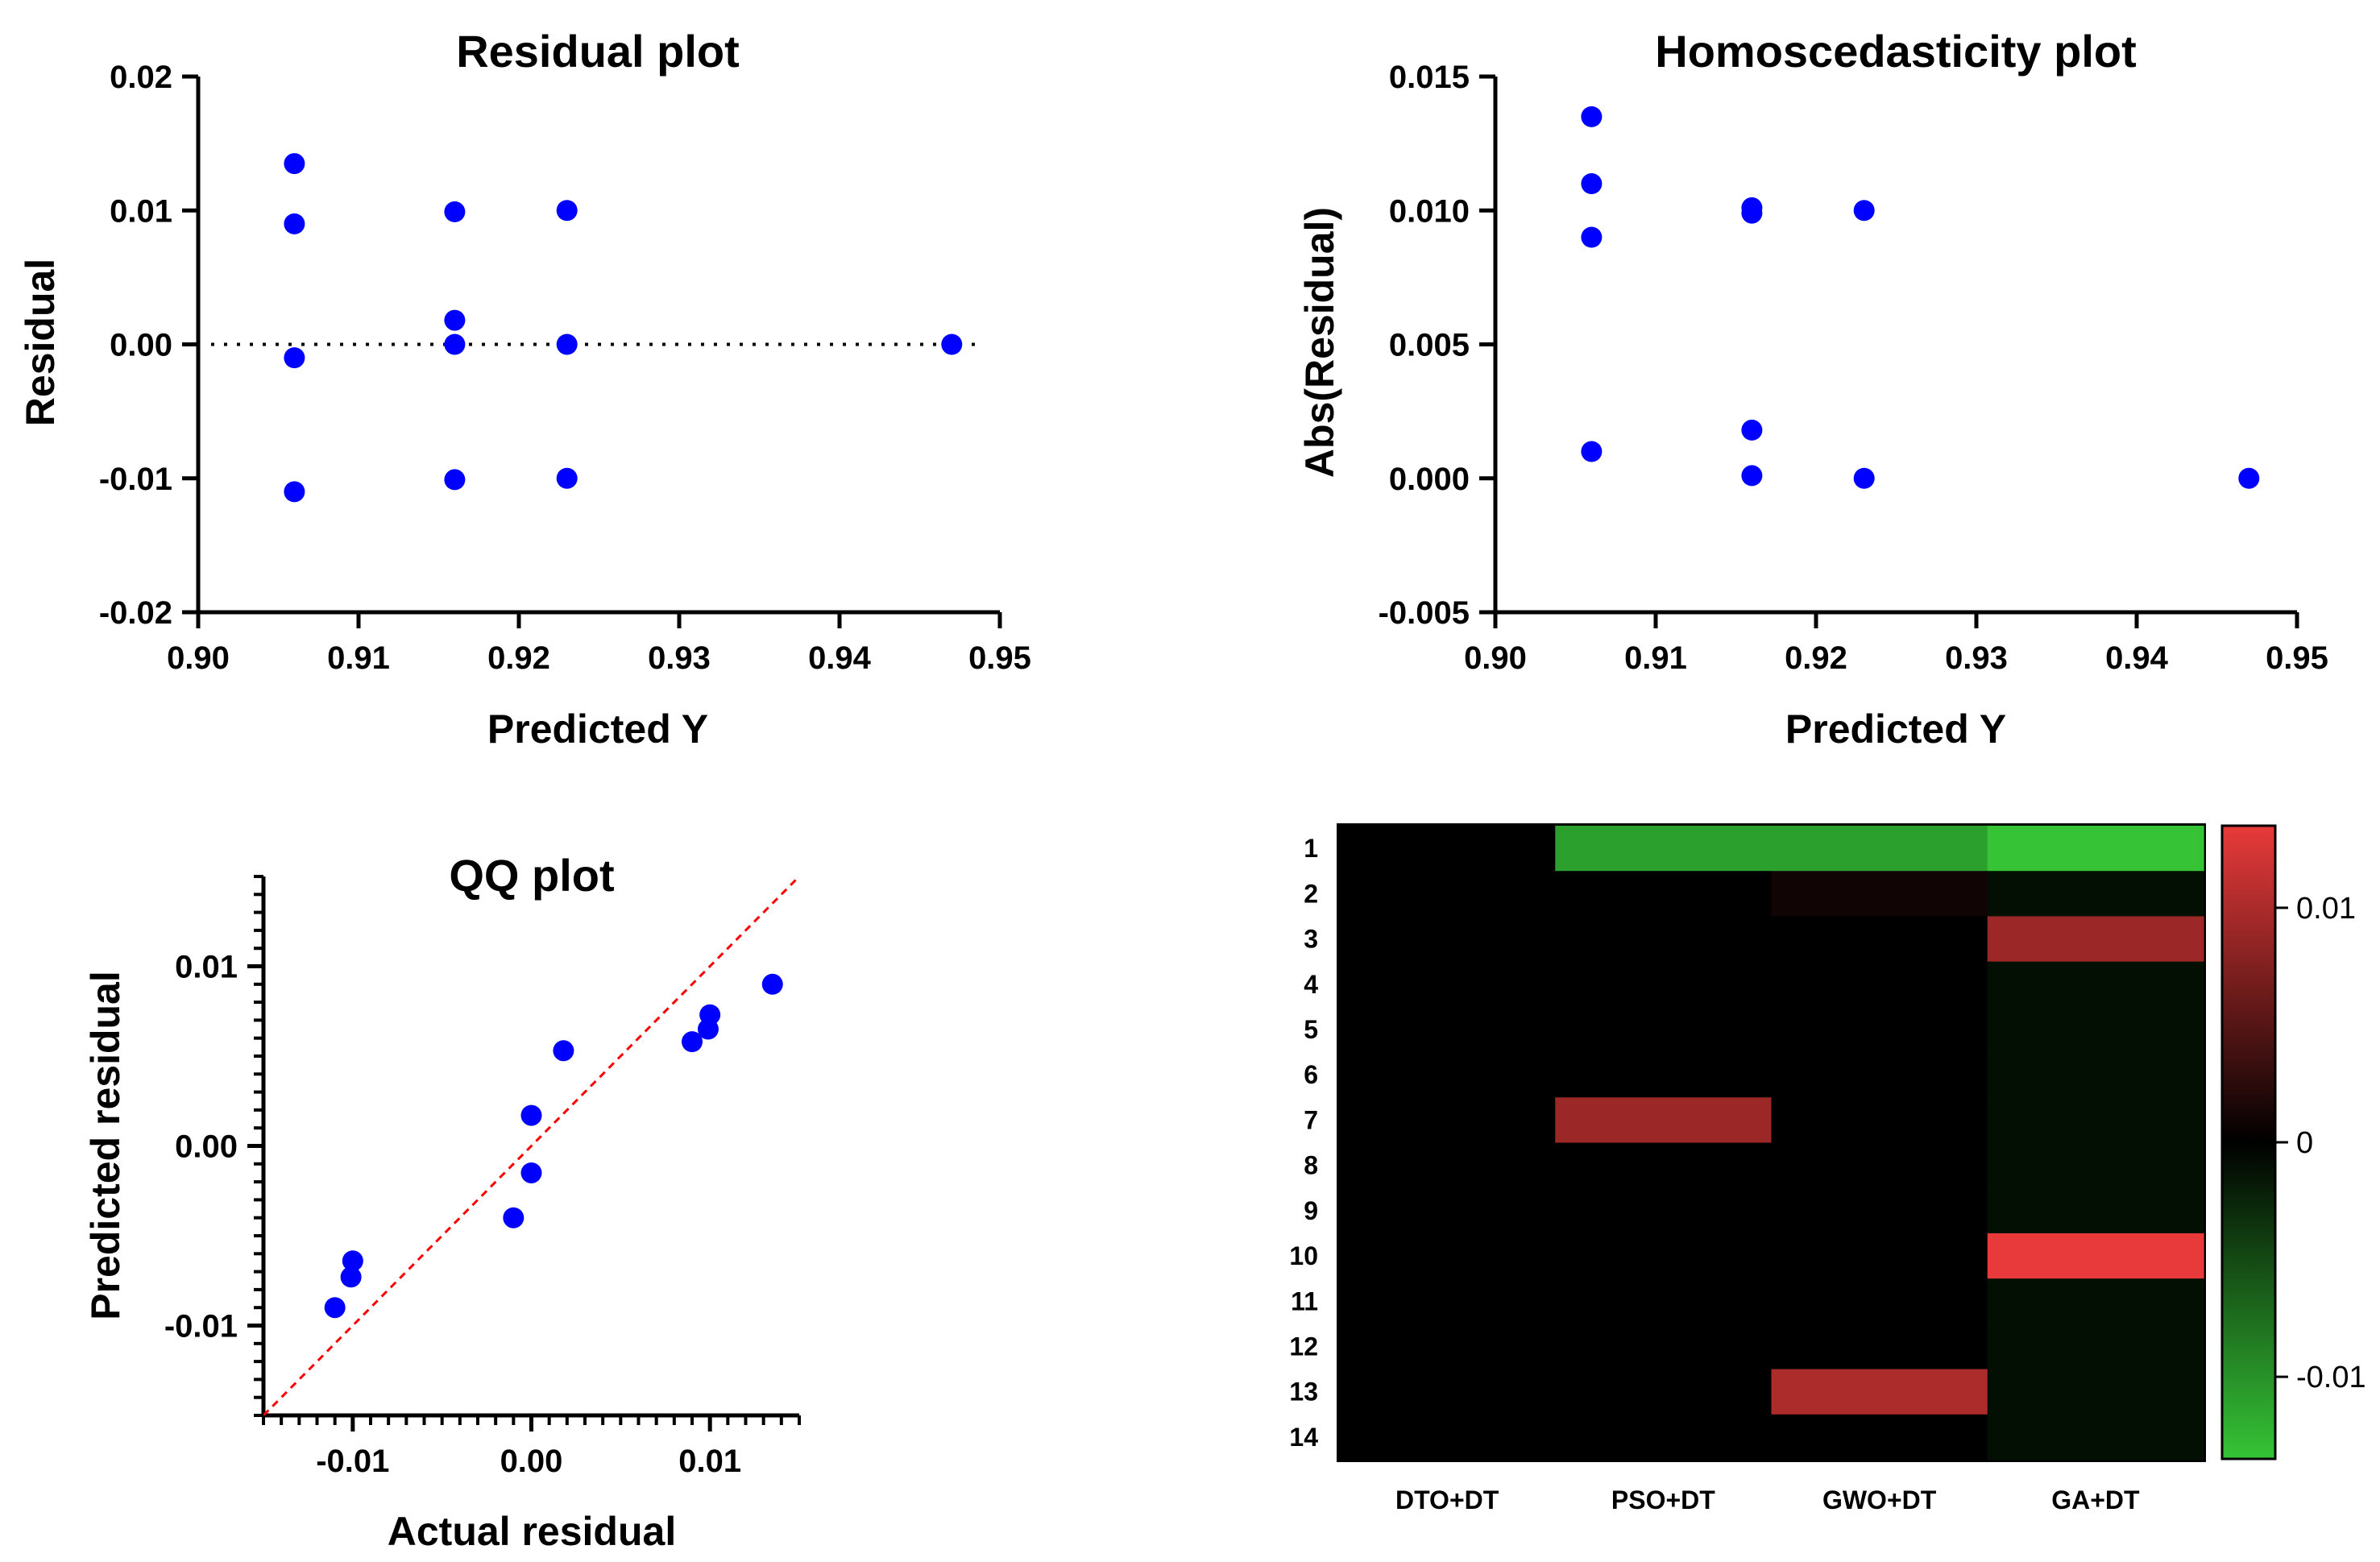  Describe the element at coordinates (482, 1177) in the screenshot. I see `qq-plot-ticks: -0.01 0.00 0.01 0.01 0.00 -0.01` at that location.